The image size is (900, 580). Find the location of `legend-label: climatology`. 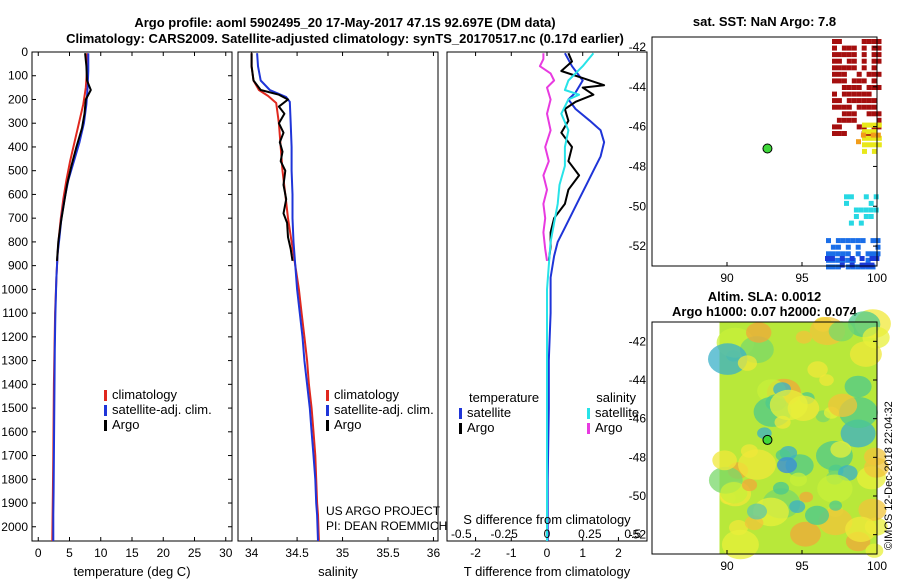

legend-label: climatology is located at coordinates (367, 394).